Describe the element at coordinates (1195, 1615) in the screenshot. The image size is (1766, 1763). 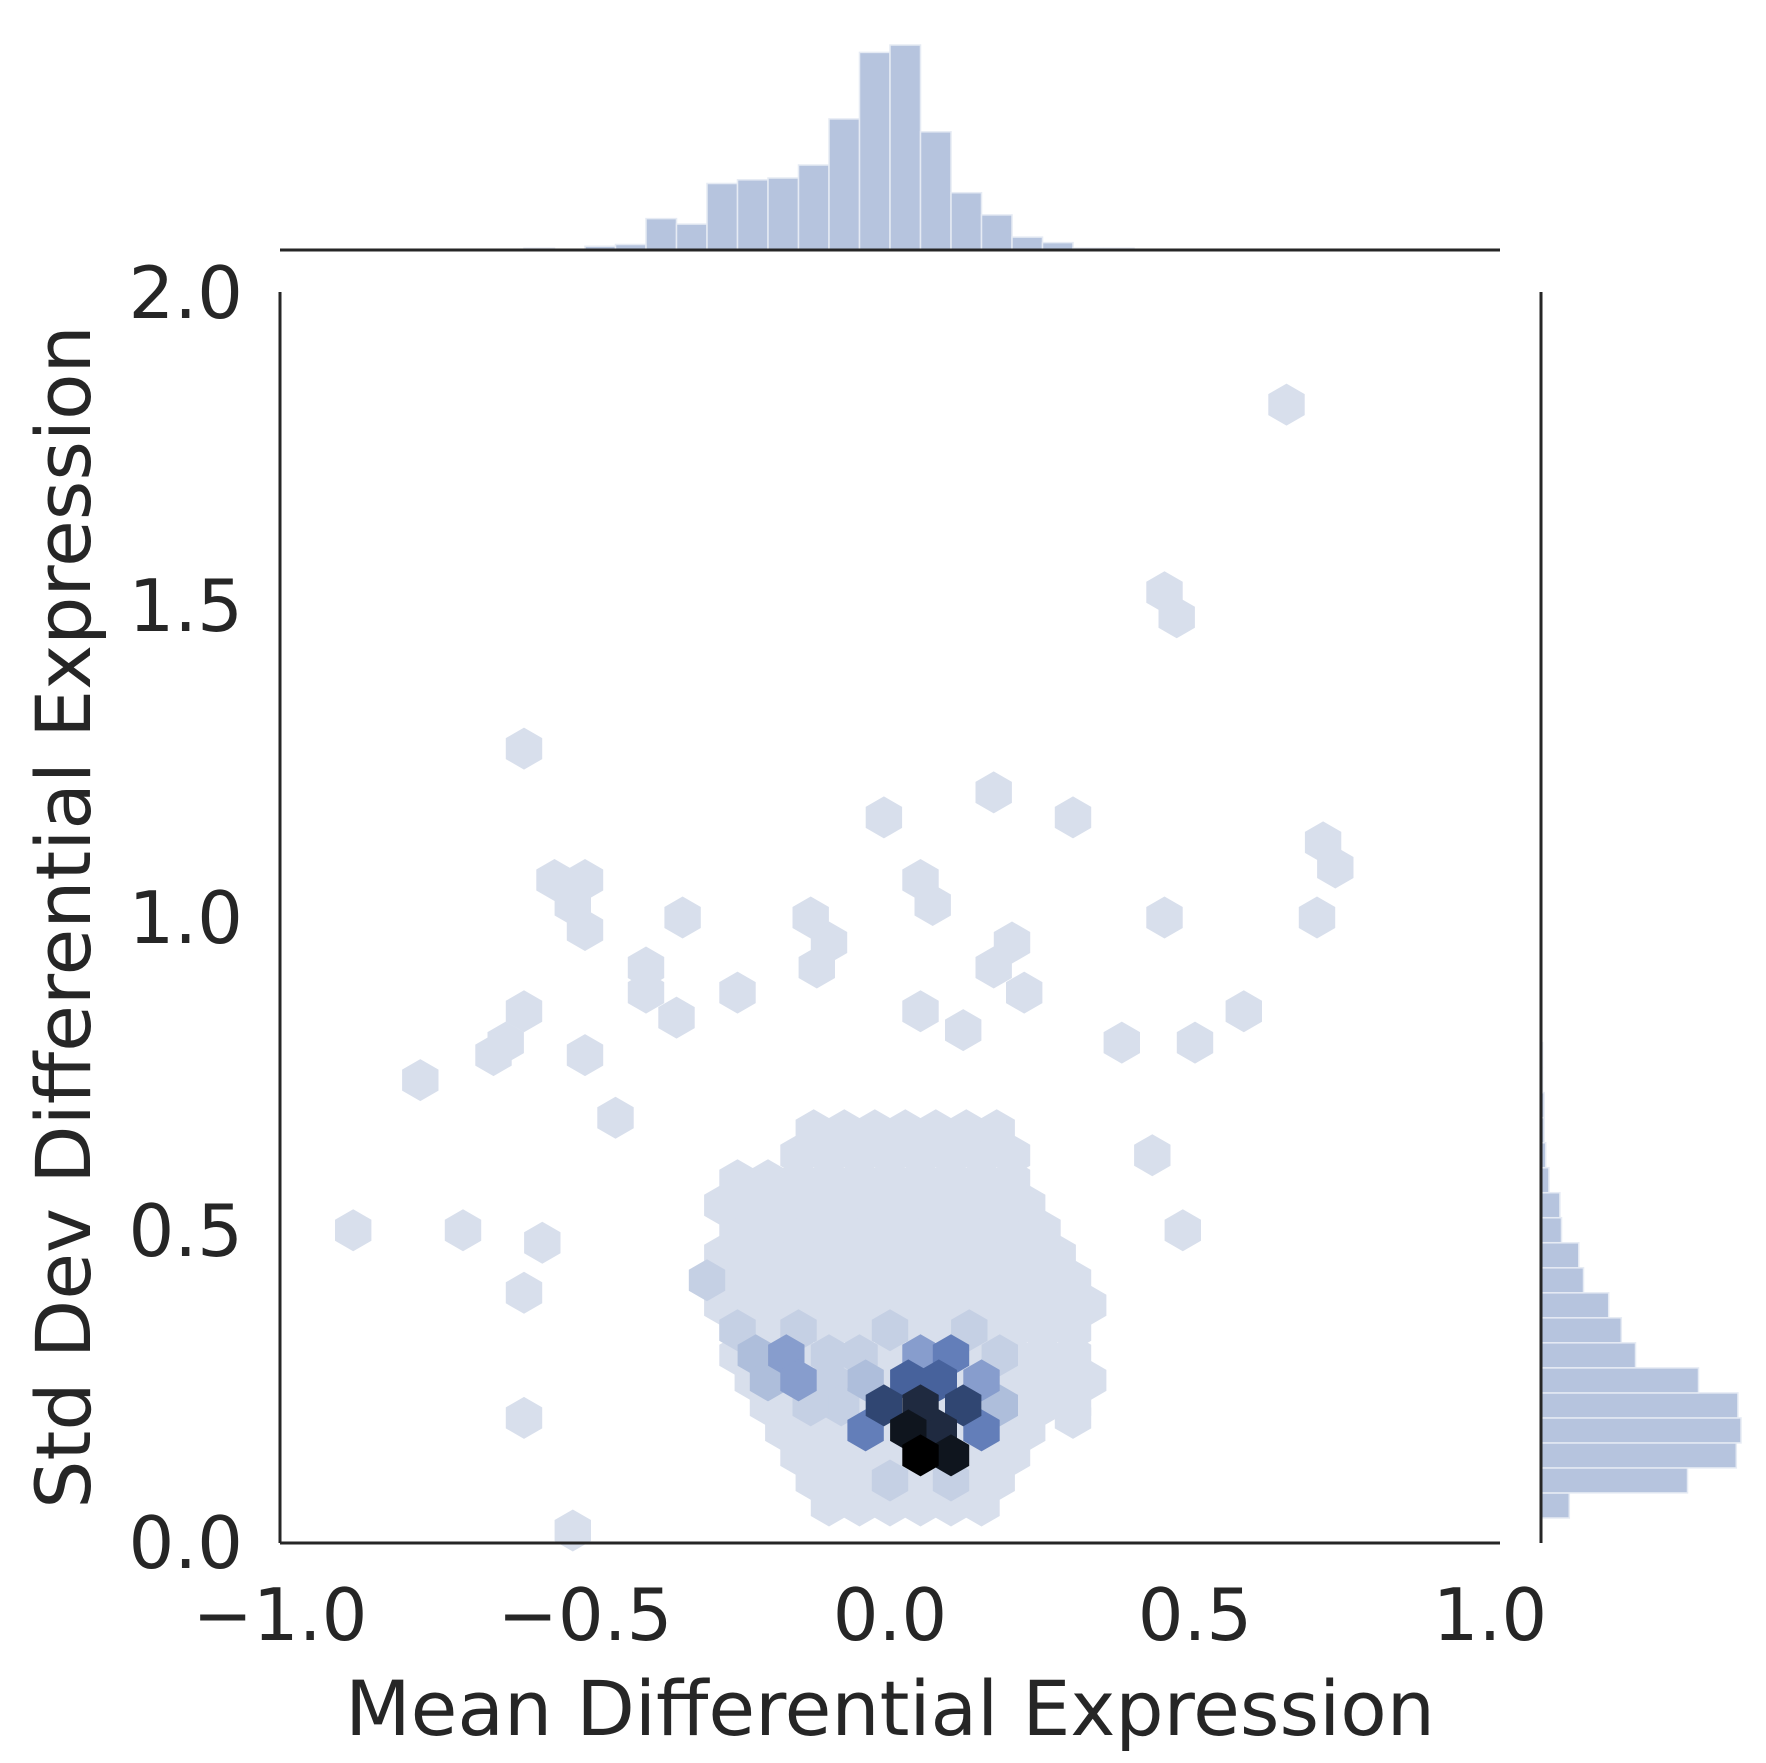
I see `x-tick-label: 0.5` at that location.